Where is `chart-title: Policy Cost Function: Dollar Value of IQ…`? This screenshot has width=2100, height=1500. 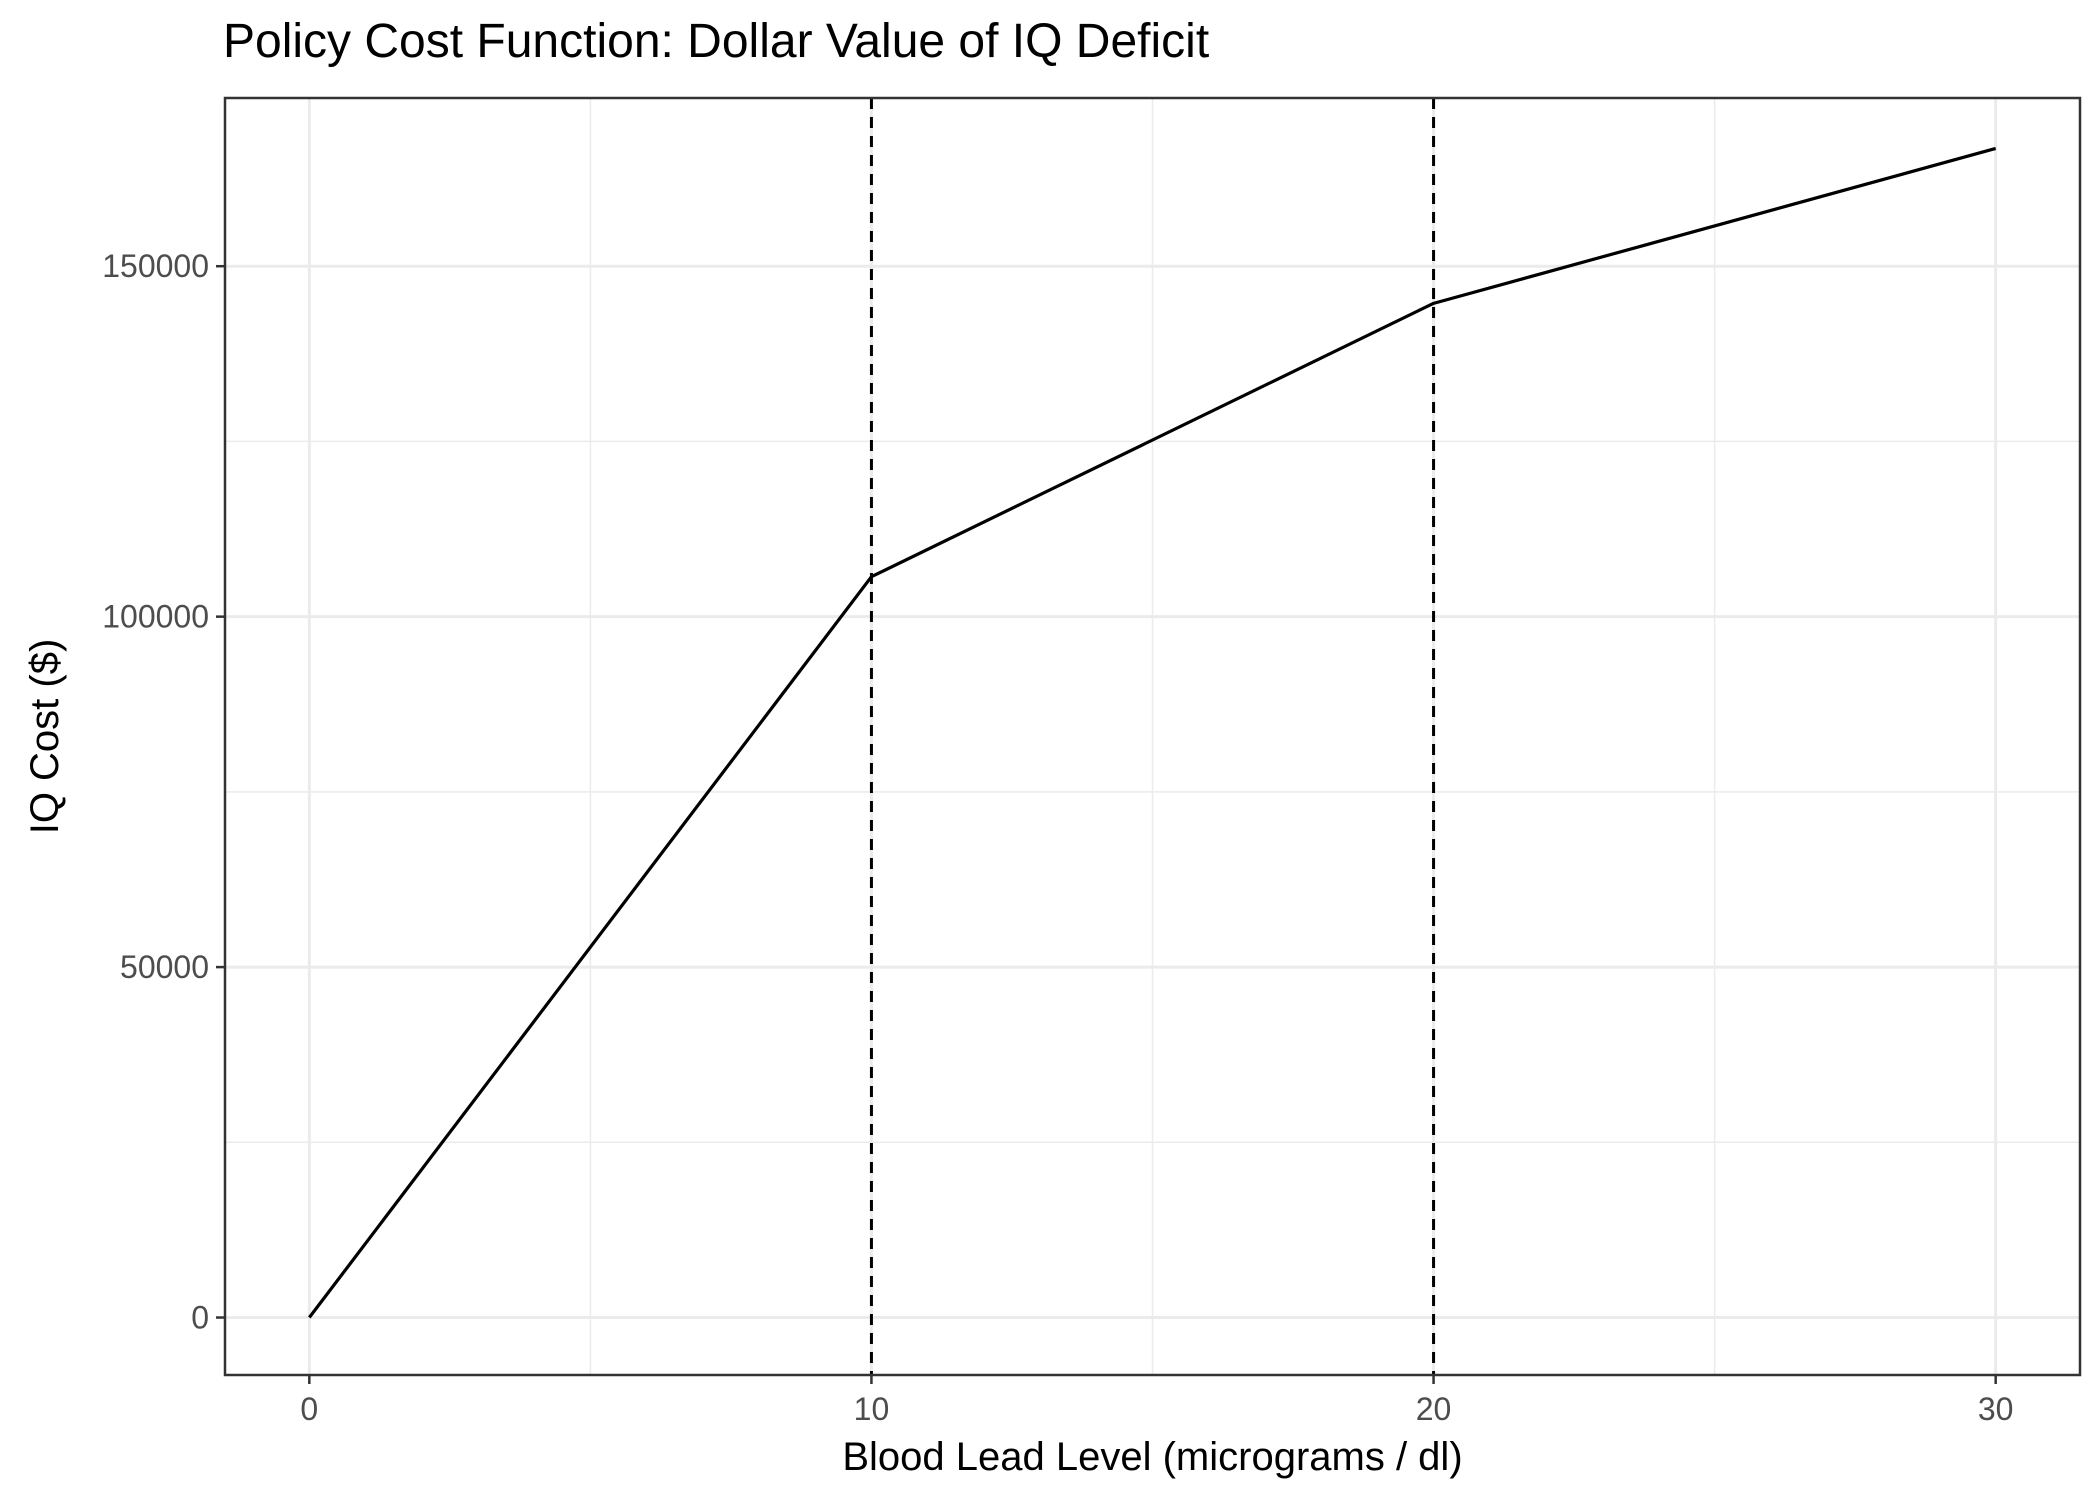 chart-title: Policy Cost Function: Dollar Value of IQ… is located at coordinates (716, 41).